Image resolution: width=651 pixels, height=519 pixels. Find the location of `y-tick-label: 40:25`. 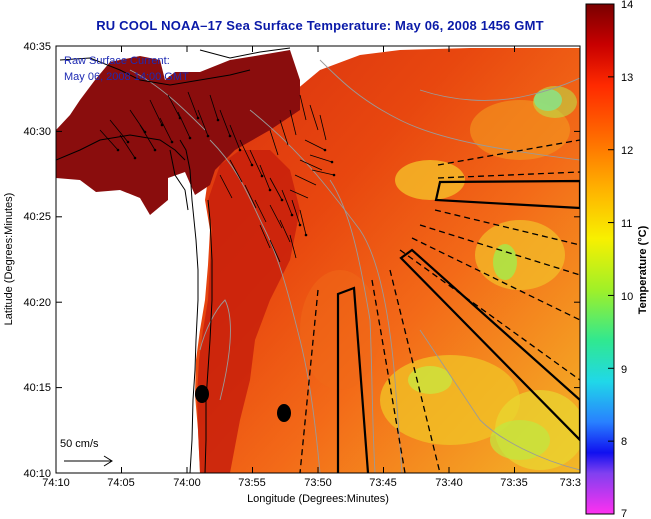

y-tick-label: 40:25 is located at coordinates (37, 217).